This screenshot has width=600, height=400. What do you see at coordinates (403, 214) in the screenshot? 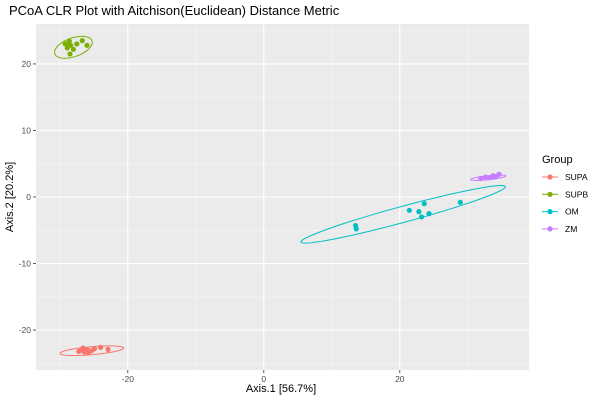
I see `ellipse-om` at bounding box center [403, 214].